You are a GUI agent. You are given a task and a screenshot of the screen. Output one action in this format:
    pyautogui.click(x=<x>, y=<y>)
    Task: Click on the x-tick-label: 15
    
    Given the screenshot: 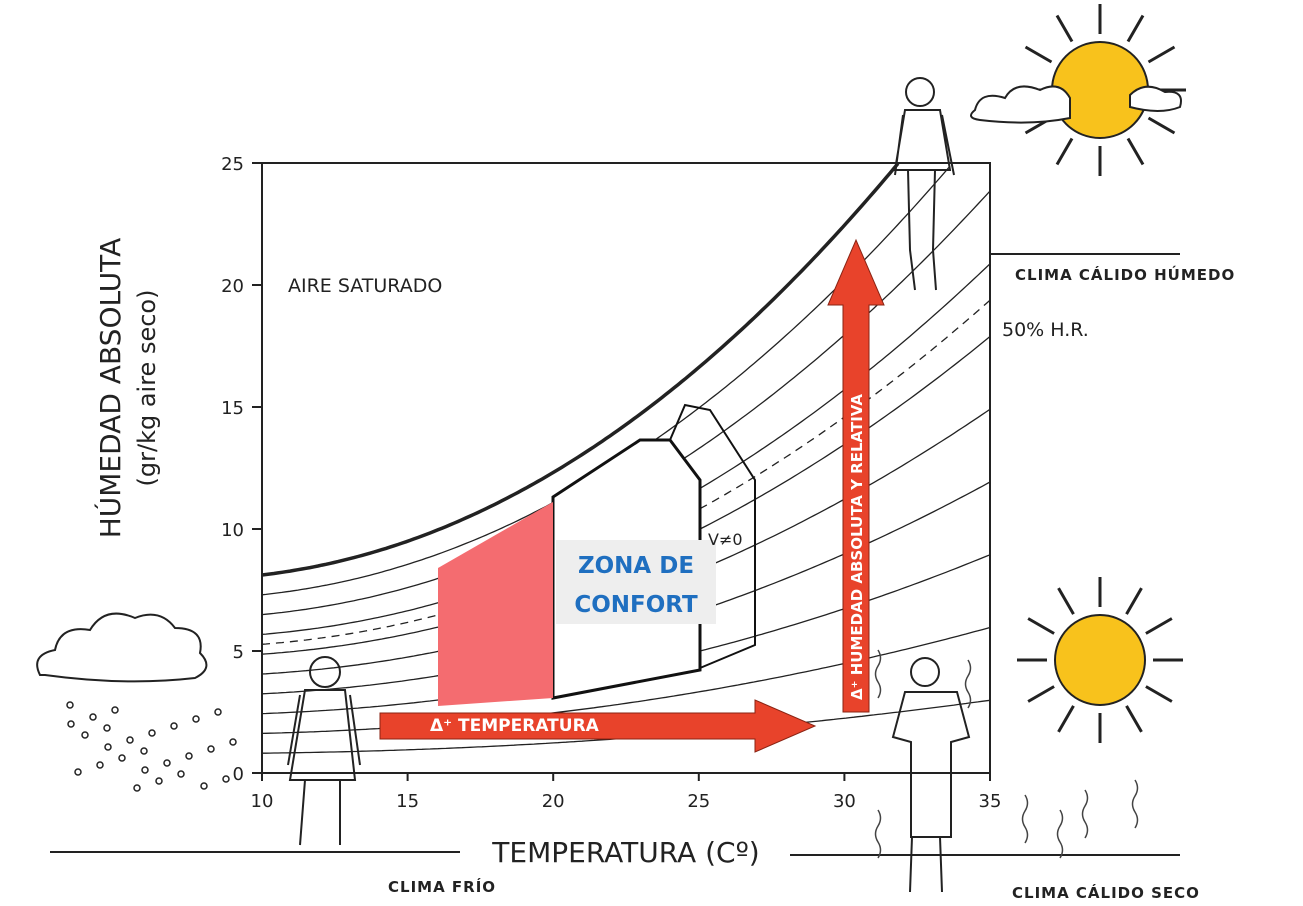 What is the action you would take?
    pyautogui.click(x=407, y=801)
    